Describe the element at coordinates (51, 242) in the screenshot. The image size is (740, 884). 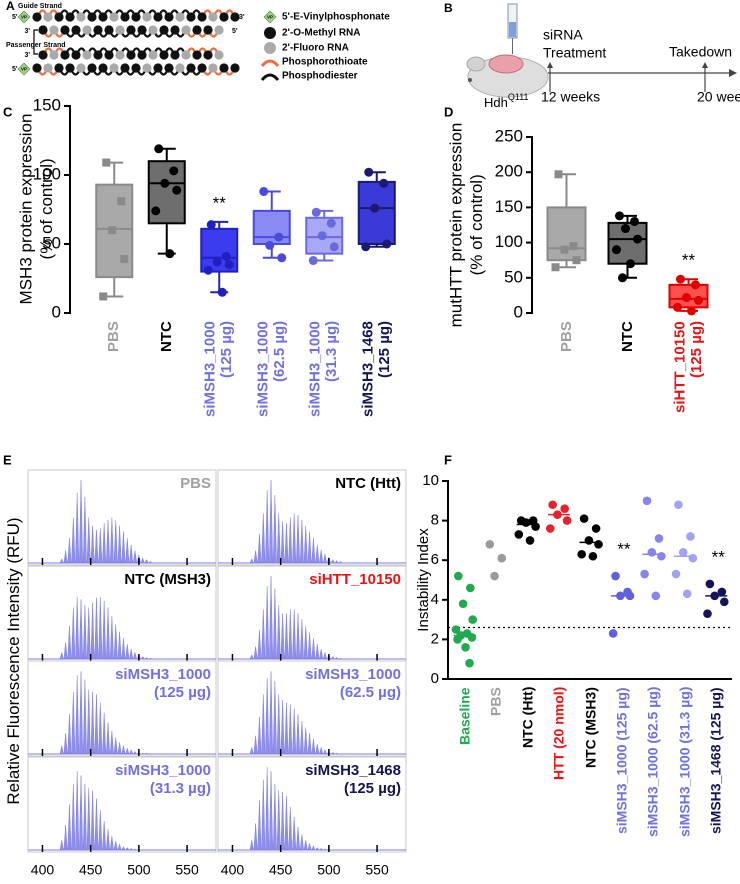
I see `y-tick-label: 50` at that location.